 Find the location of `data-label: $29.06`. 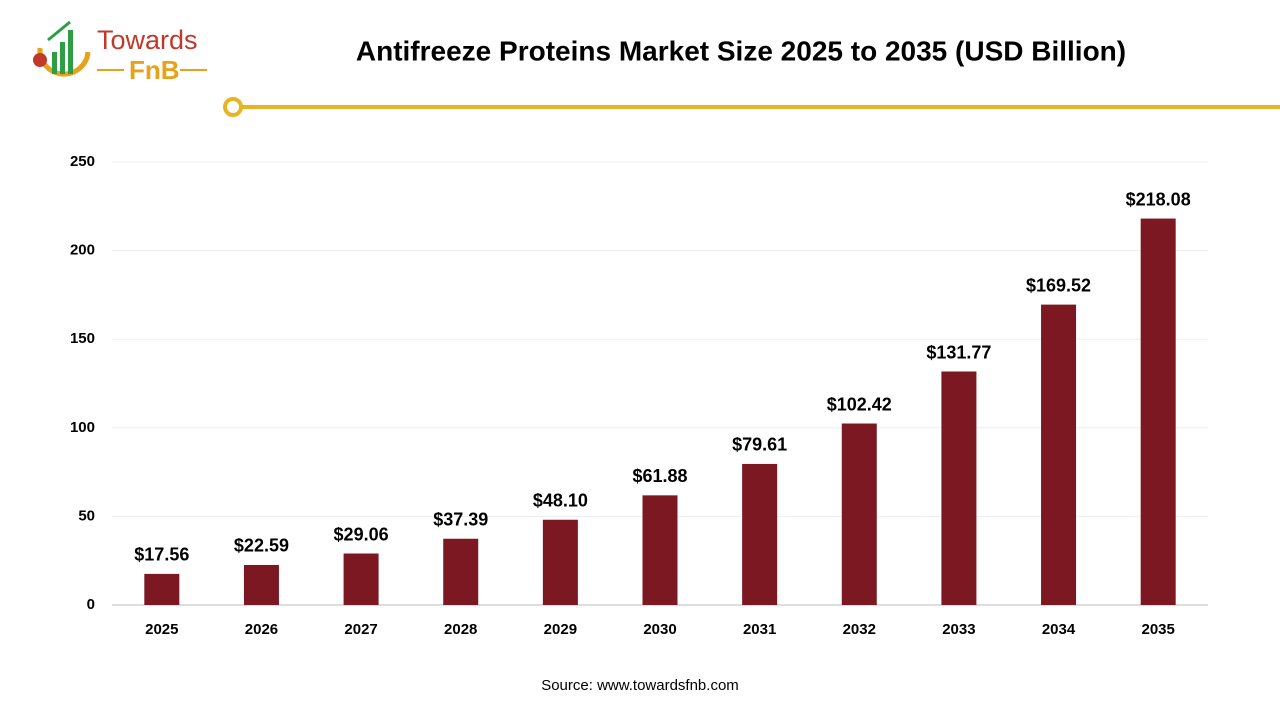

data-label: $29.06 is located at coordinates (361, 534).